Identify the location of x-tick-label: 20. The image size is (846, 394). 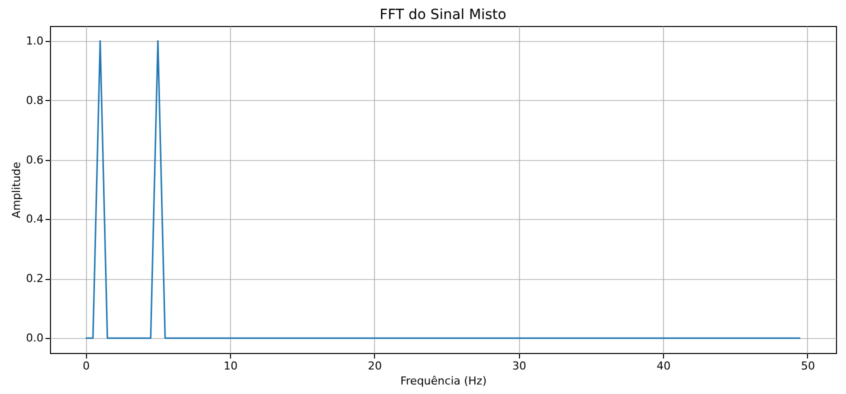
(375, 366).